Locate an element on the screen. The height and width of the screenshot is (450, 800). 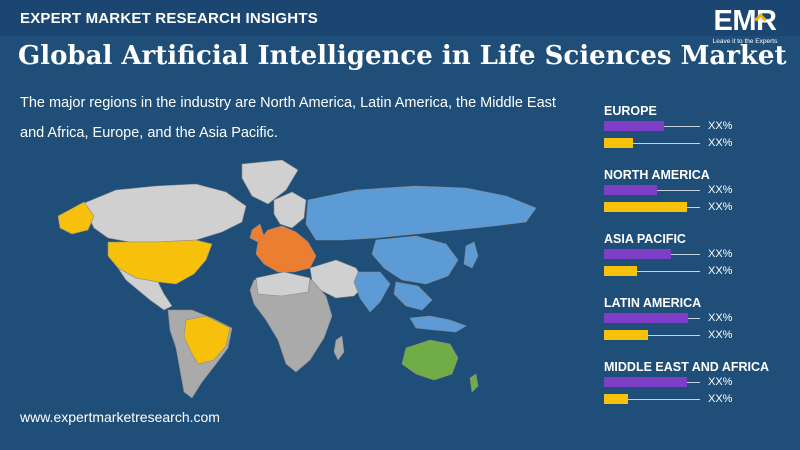
map-china is located at coordinates (415, 260).